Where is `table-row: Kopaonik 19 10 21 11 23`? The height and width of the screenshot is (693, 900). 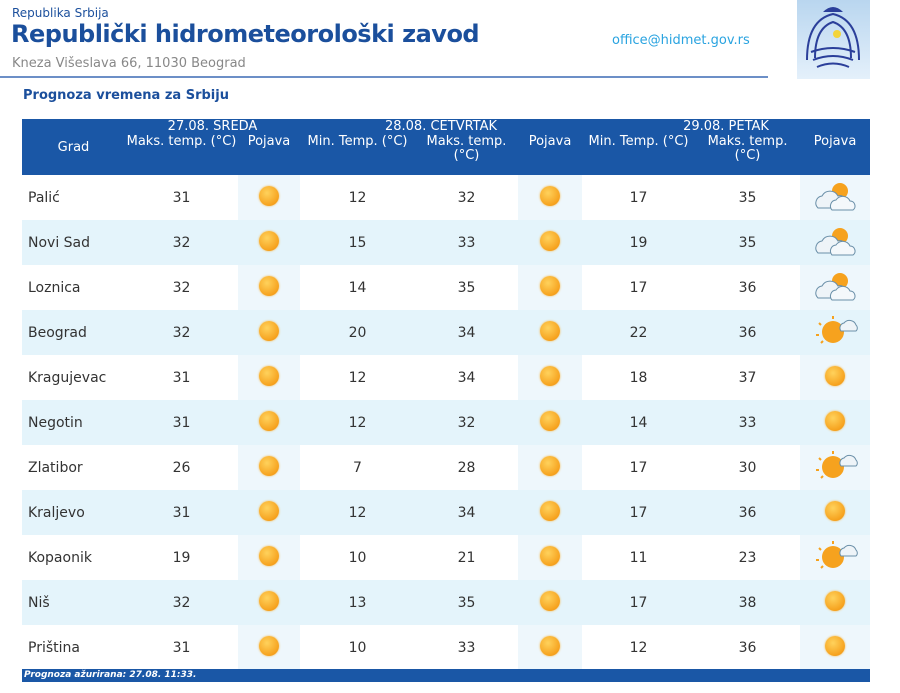
table-row: Kopaonik 19 10 21 11 23 is located at coordinates (446, 557).